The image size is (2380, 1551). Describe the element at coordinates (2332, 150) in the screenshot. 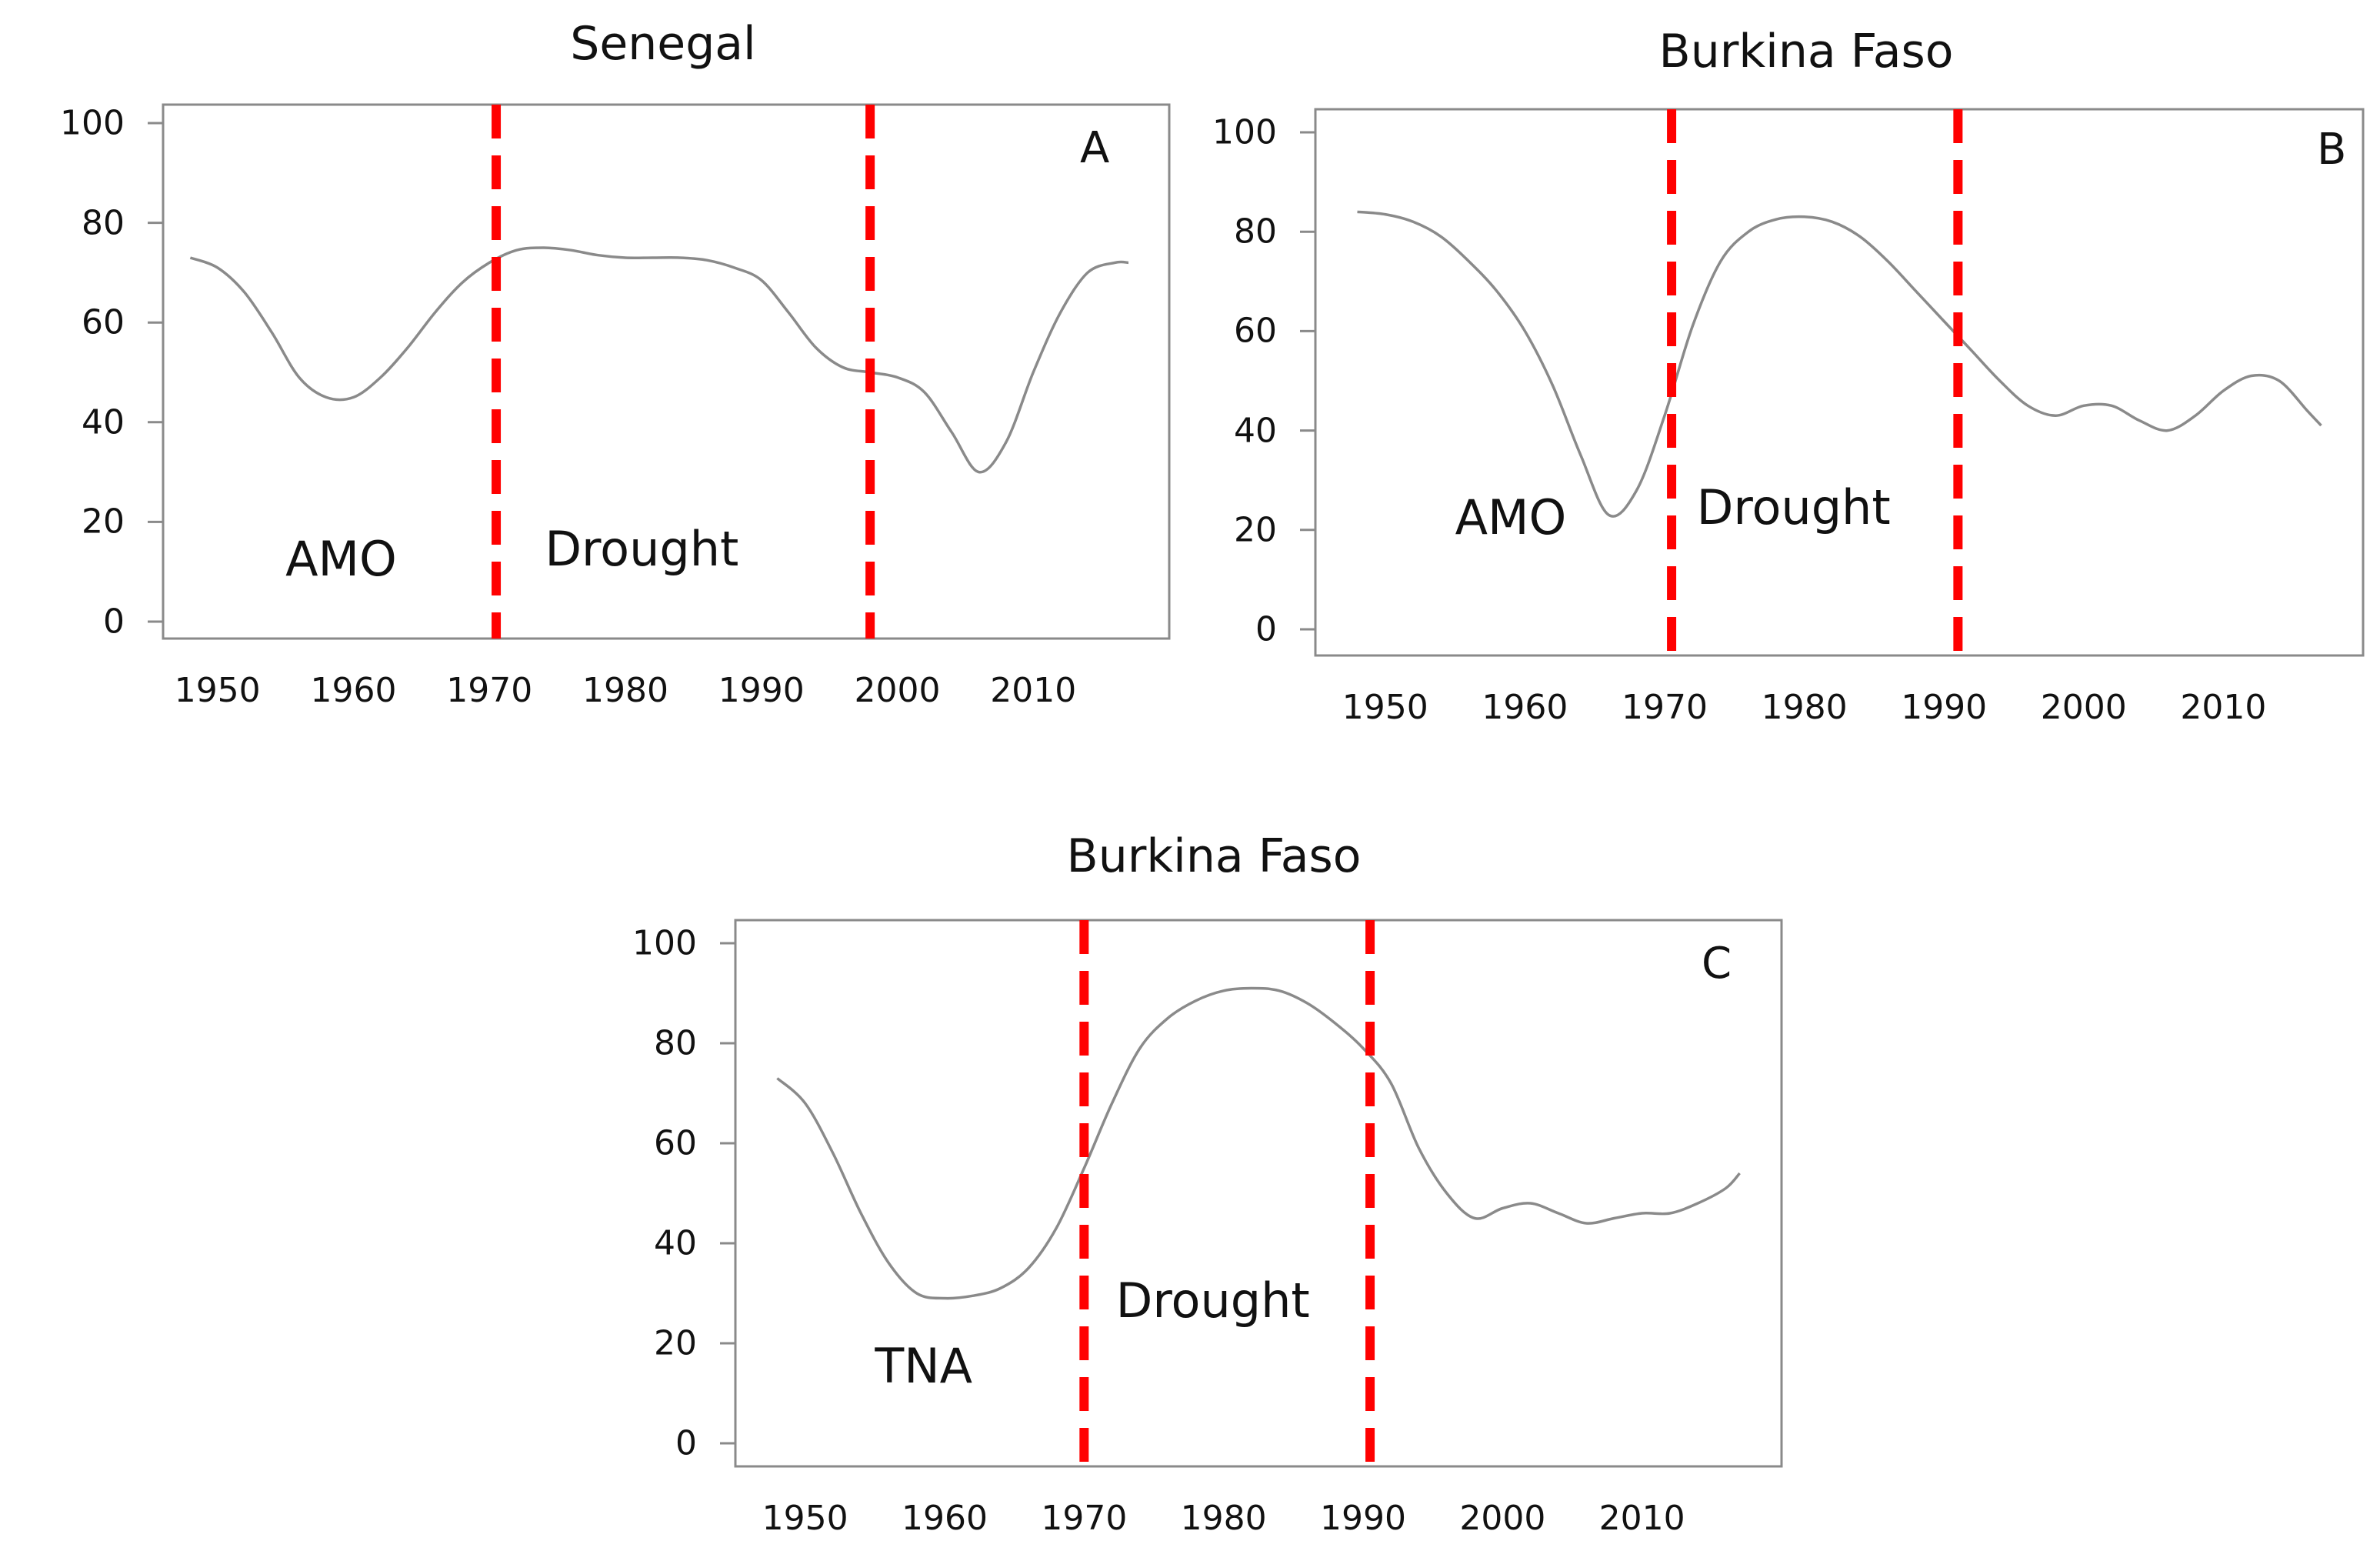

I see `panel-letter: B` at that location.